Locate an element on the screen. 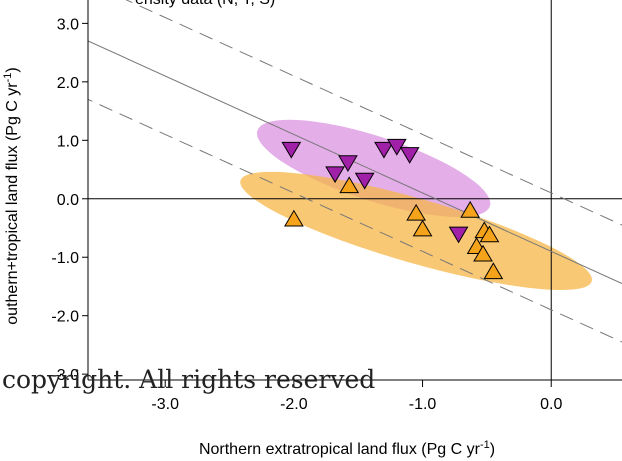  x-tick-label: 0.0 is located at coordinates (551, 404).